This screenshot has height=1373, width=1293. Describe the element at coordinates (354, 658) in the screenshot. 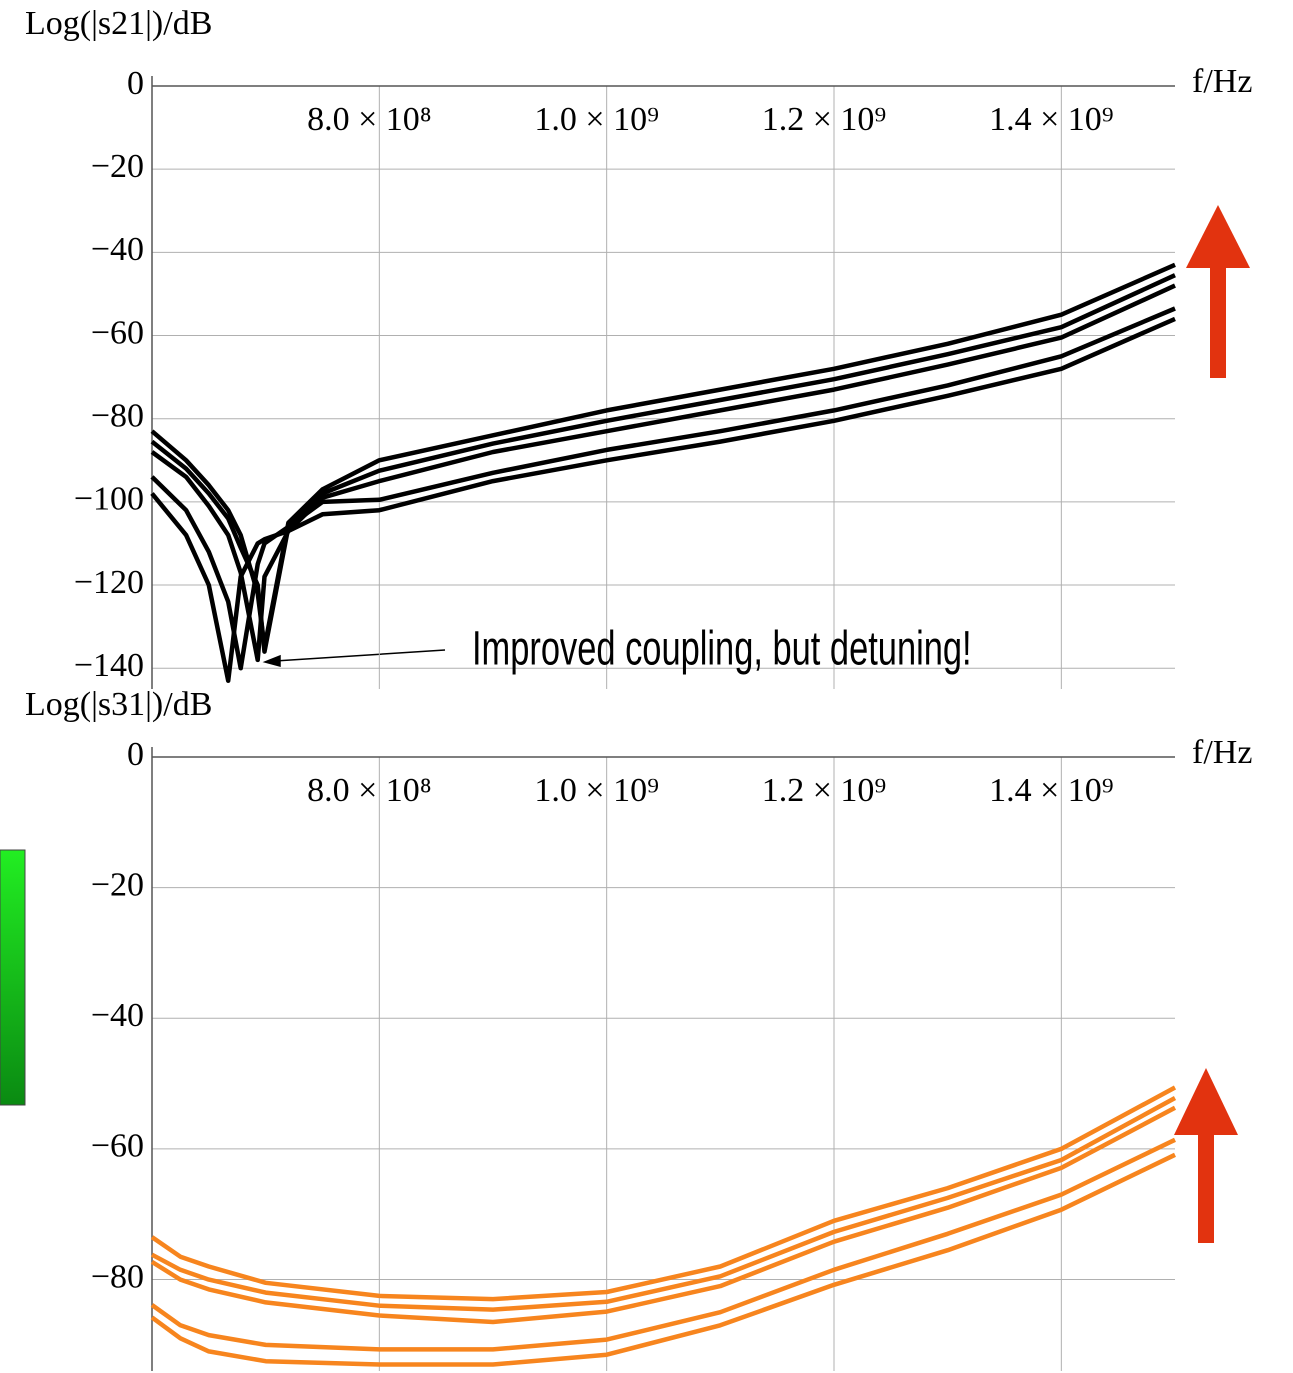

I see `annotation-arrow` at that location.